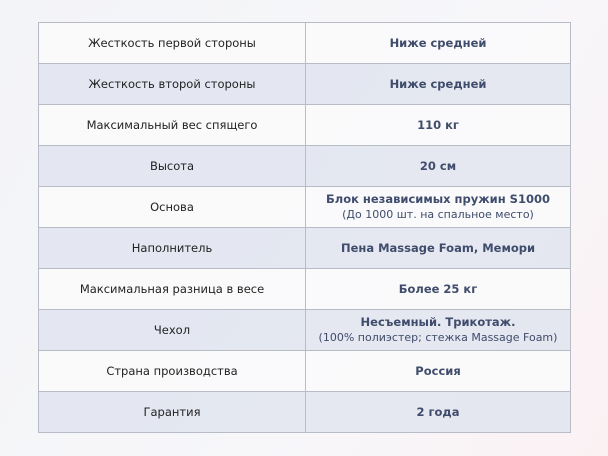 This screenshot has width=608, height=456. What do you see at coordinates (172, 43) in the screenshot?
I see `spec-label: Жесткость первой стороны` at bounding box center [172, 43].